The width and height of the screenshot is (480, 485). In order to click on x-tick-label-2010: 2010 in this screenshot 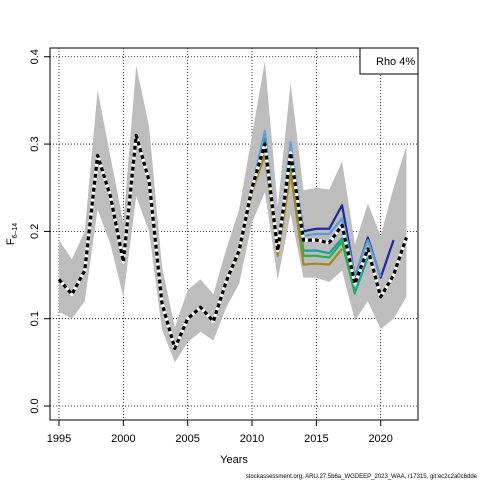, I will do `click(252, 439)`.